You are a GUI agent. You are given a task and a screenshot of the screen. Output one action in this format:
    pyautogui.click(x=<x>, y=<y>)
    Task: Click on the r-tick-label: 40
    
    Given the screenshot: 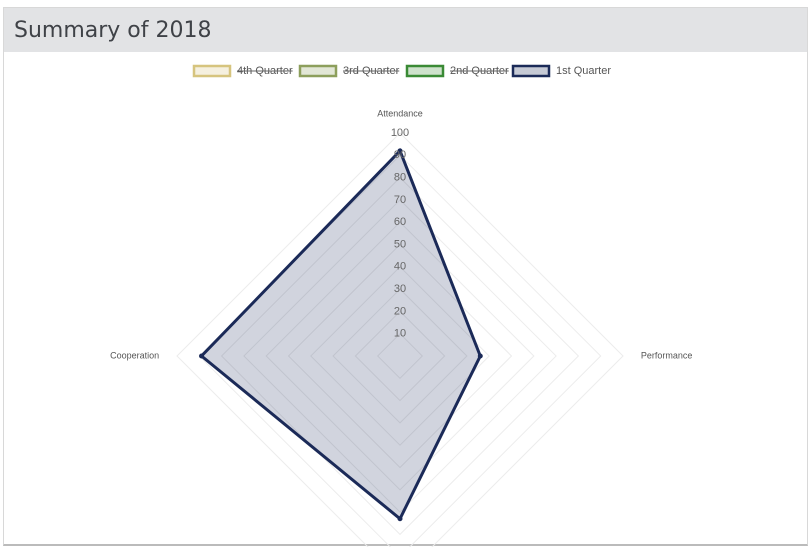 What is the action you would take?
    pyautogui.click(x=400, y=267)
    